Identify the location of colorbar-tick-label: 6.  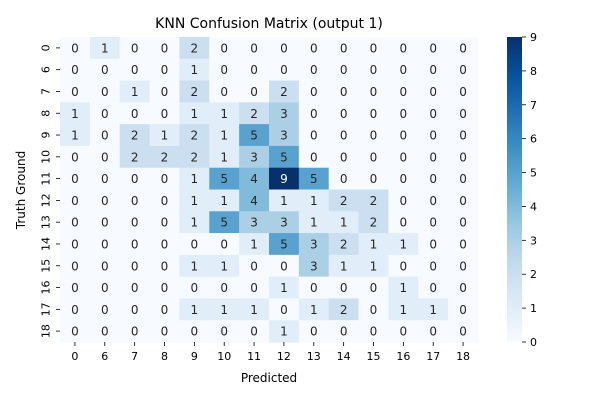
(533, 139).